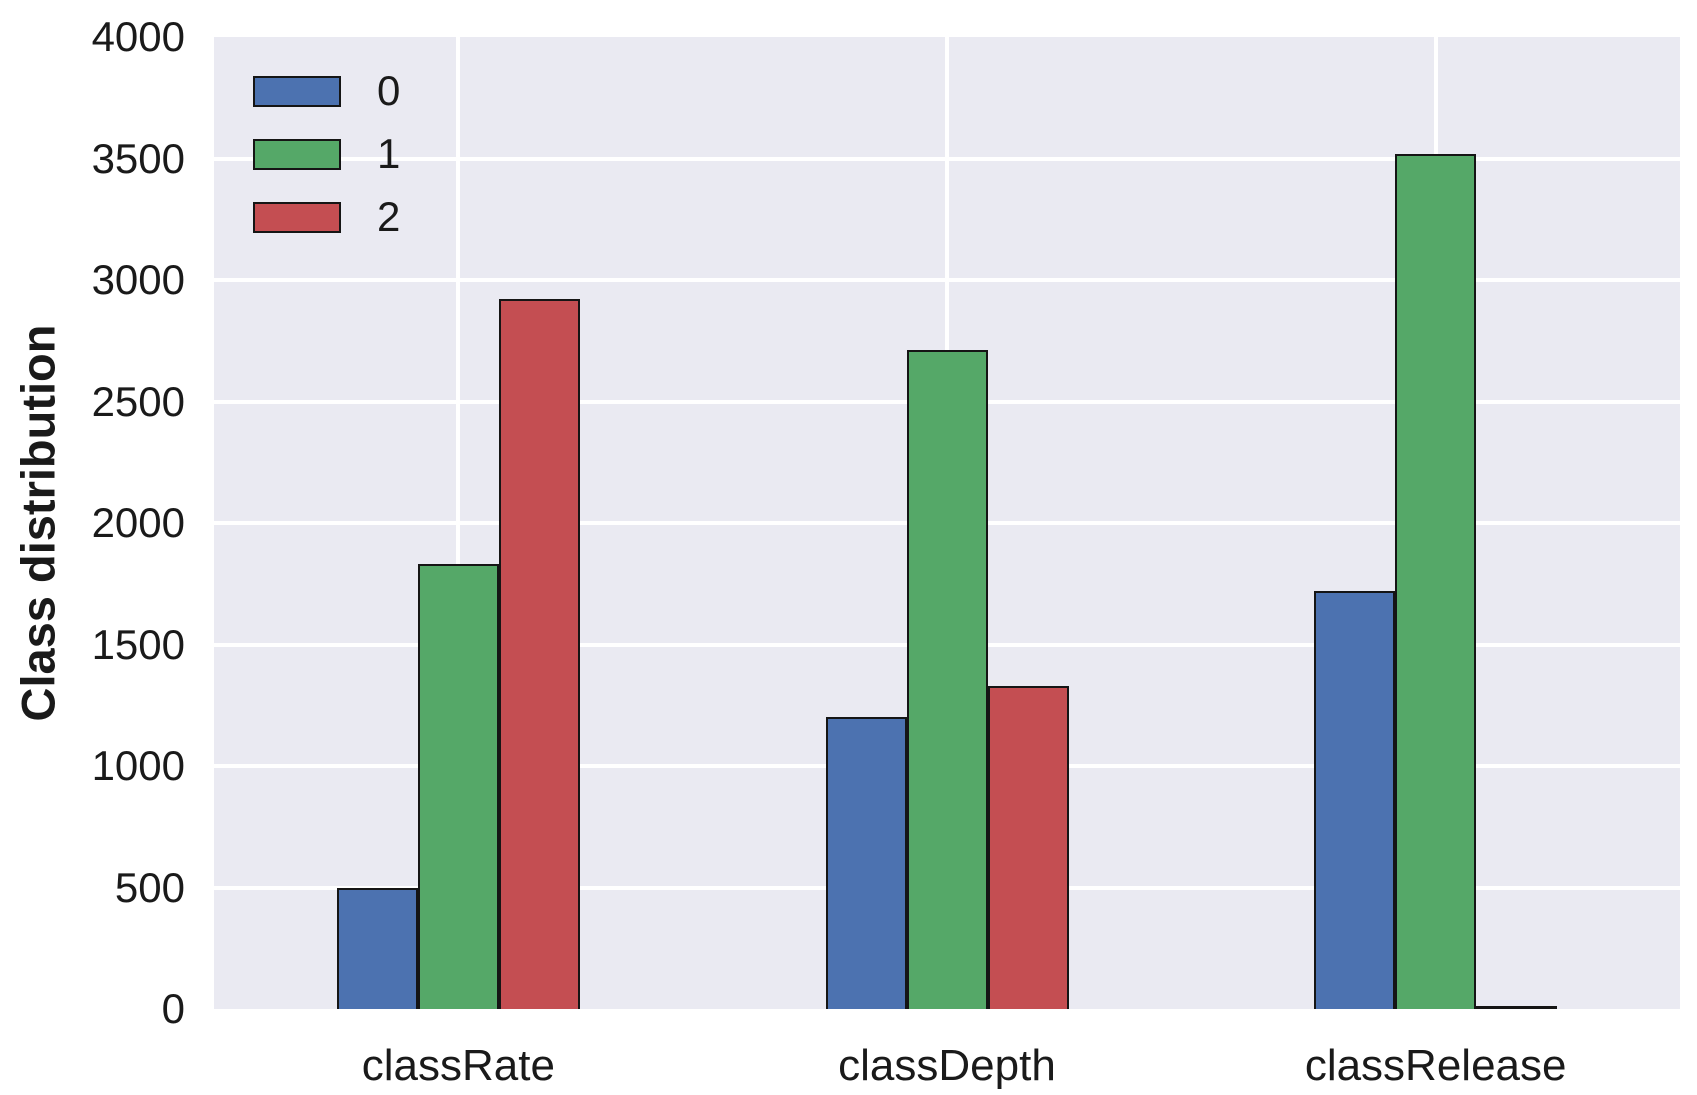 This screenshot has height=1095, width=1697. I want to click on x-tick-label-classDepth: classDepth, so click(947, 1065).